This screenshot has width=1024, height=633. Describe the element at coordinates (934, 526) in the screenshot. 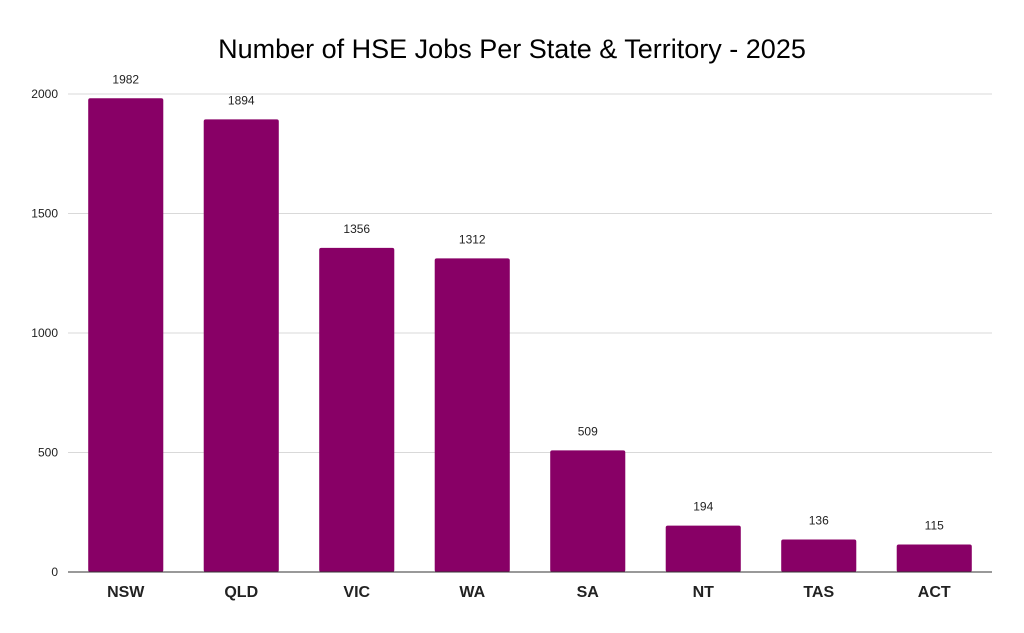

I see `data-label-act: 115` at that location.